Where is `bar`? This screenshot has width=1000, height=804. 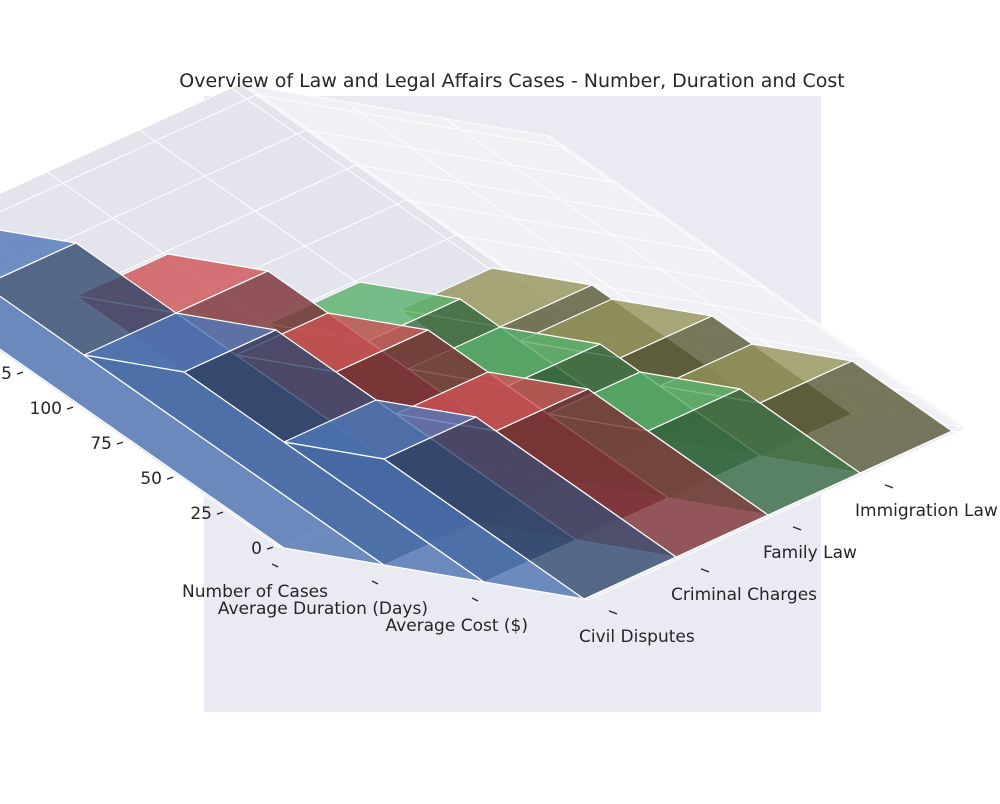 bar is located at coordinates (480, 499).